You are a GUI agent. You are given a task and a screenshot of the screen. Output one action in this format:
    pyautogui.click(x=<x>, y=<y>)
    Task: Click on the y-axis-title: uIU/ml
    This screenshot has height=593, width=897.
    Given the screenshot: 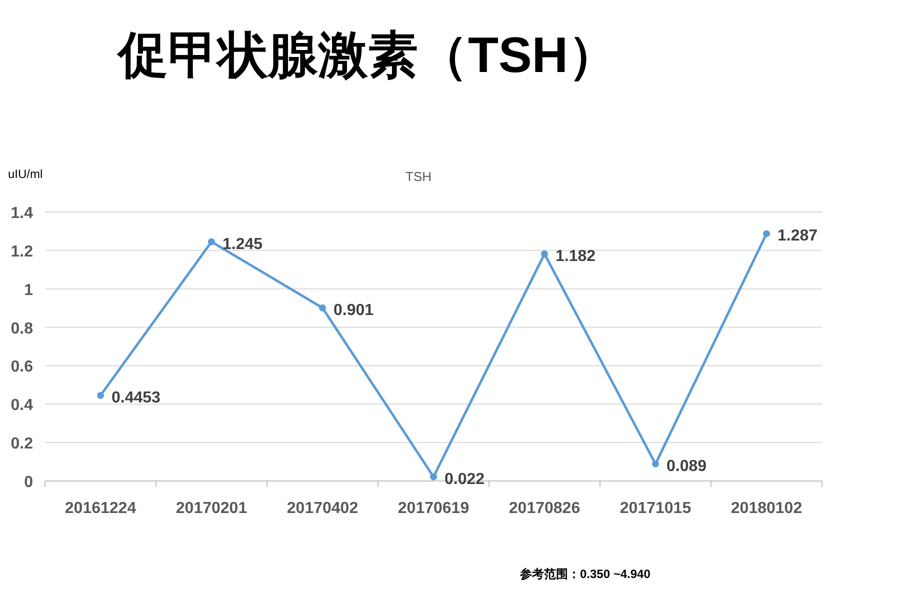 What is the action you would take?
    pyautogui.click(x=25, y=174)
    